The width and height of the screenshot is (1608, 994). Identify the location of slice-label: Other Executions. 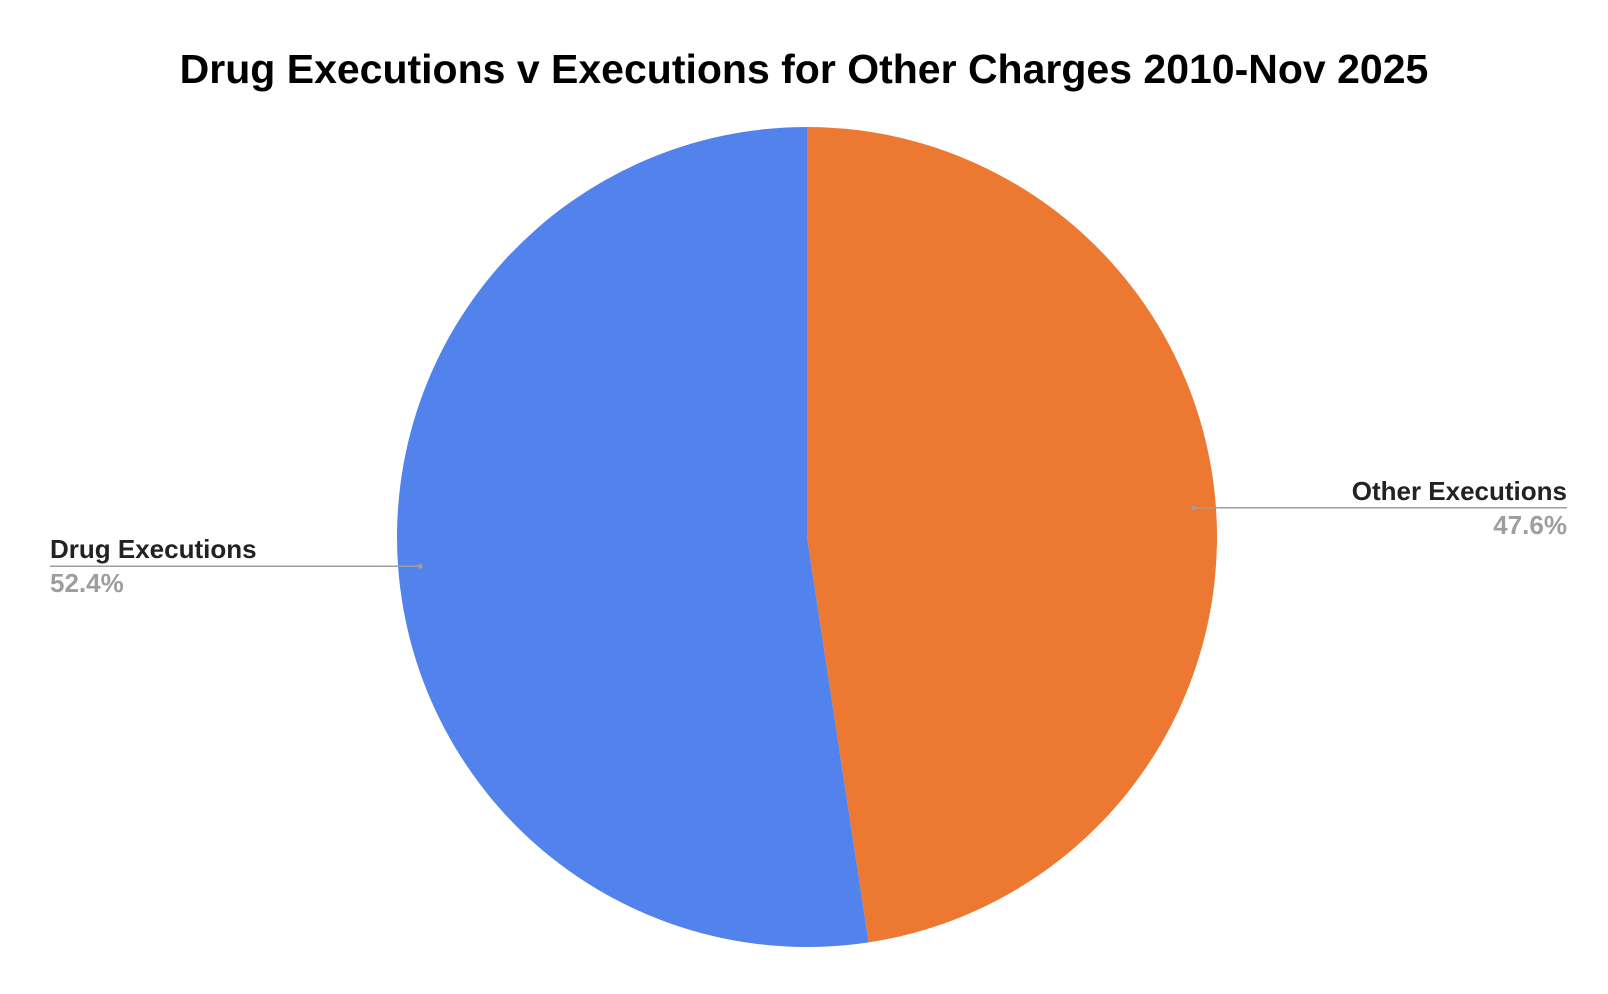
(1459, 491).